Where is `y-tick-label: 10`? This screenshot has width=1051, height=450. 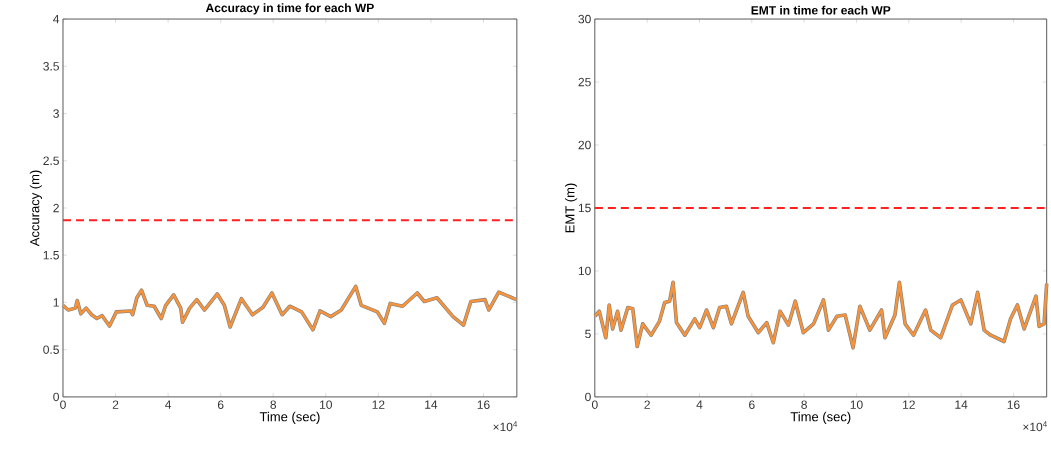 y-tick-label: 10 is located at coordinates (584, 271).